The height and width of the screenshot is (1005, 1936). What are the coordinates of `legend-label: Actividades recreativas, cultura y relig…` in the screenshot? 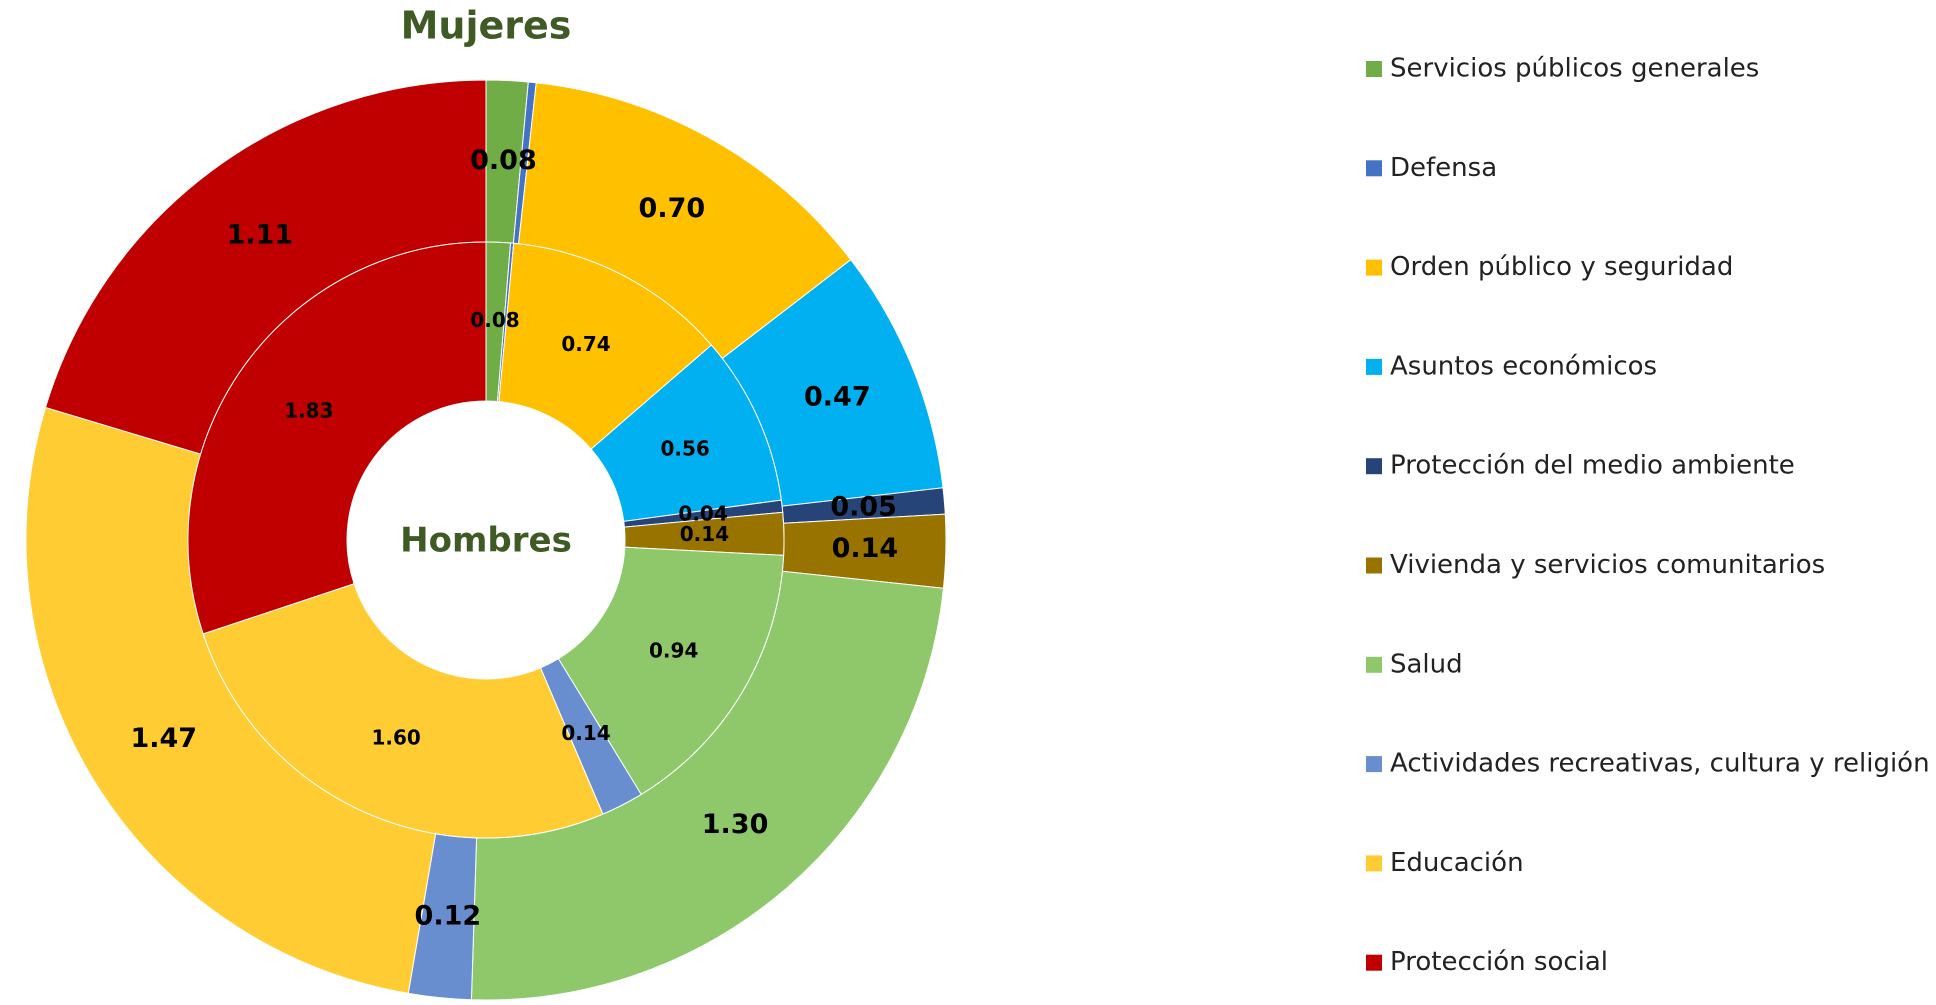 It's located at (1660, 764).